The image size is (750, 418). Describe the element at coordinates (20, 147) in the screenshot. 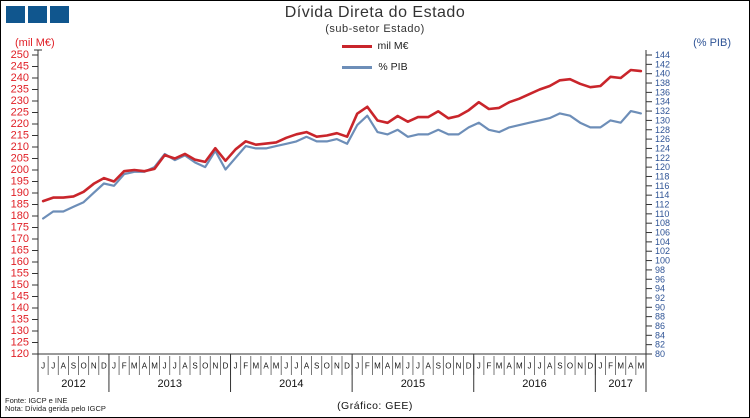

I see `svg-text: 210` at that location.